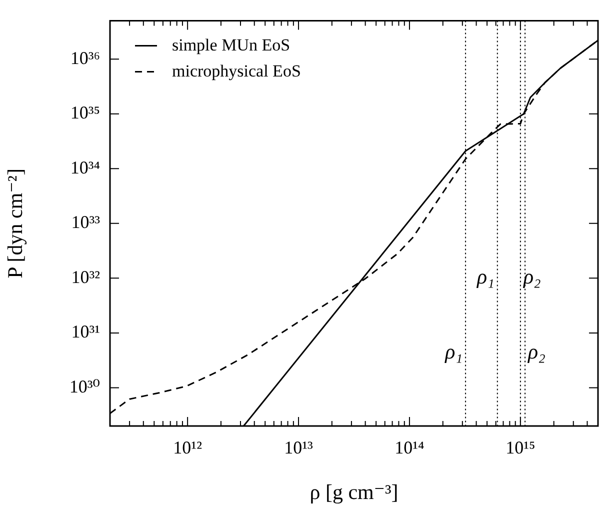  What do you see at coordinates (354, 492) in the screenshot?
I see `x-axis-title: ρ [g cm⁻³]` at bounding box center [354, 492].